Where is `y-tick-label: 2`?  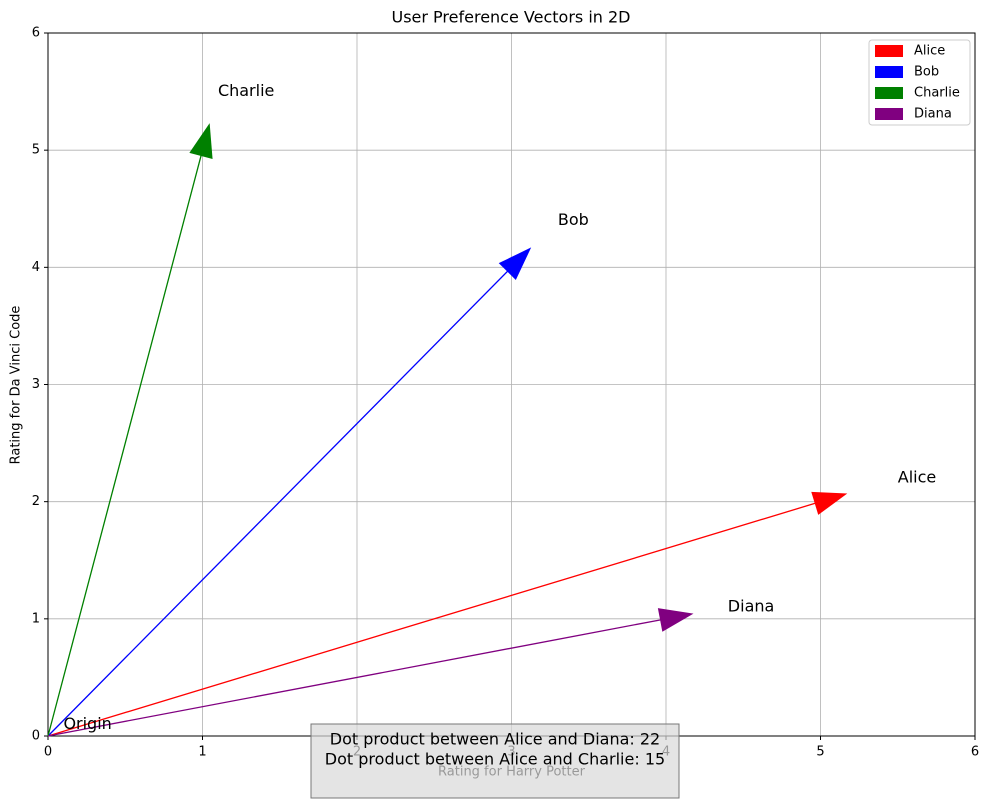
y-tick-label: 2 is located at coordinates (36, 501).